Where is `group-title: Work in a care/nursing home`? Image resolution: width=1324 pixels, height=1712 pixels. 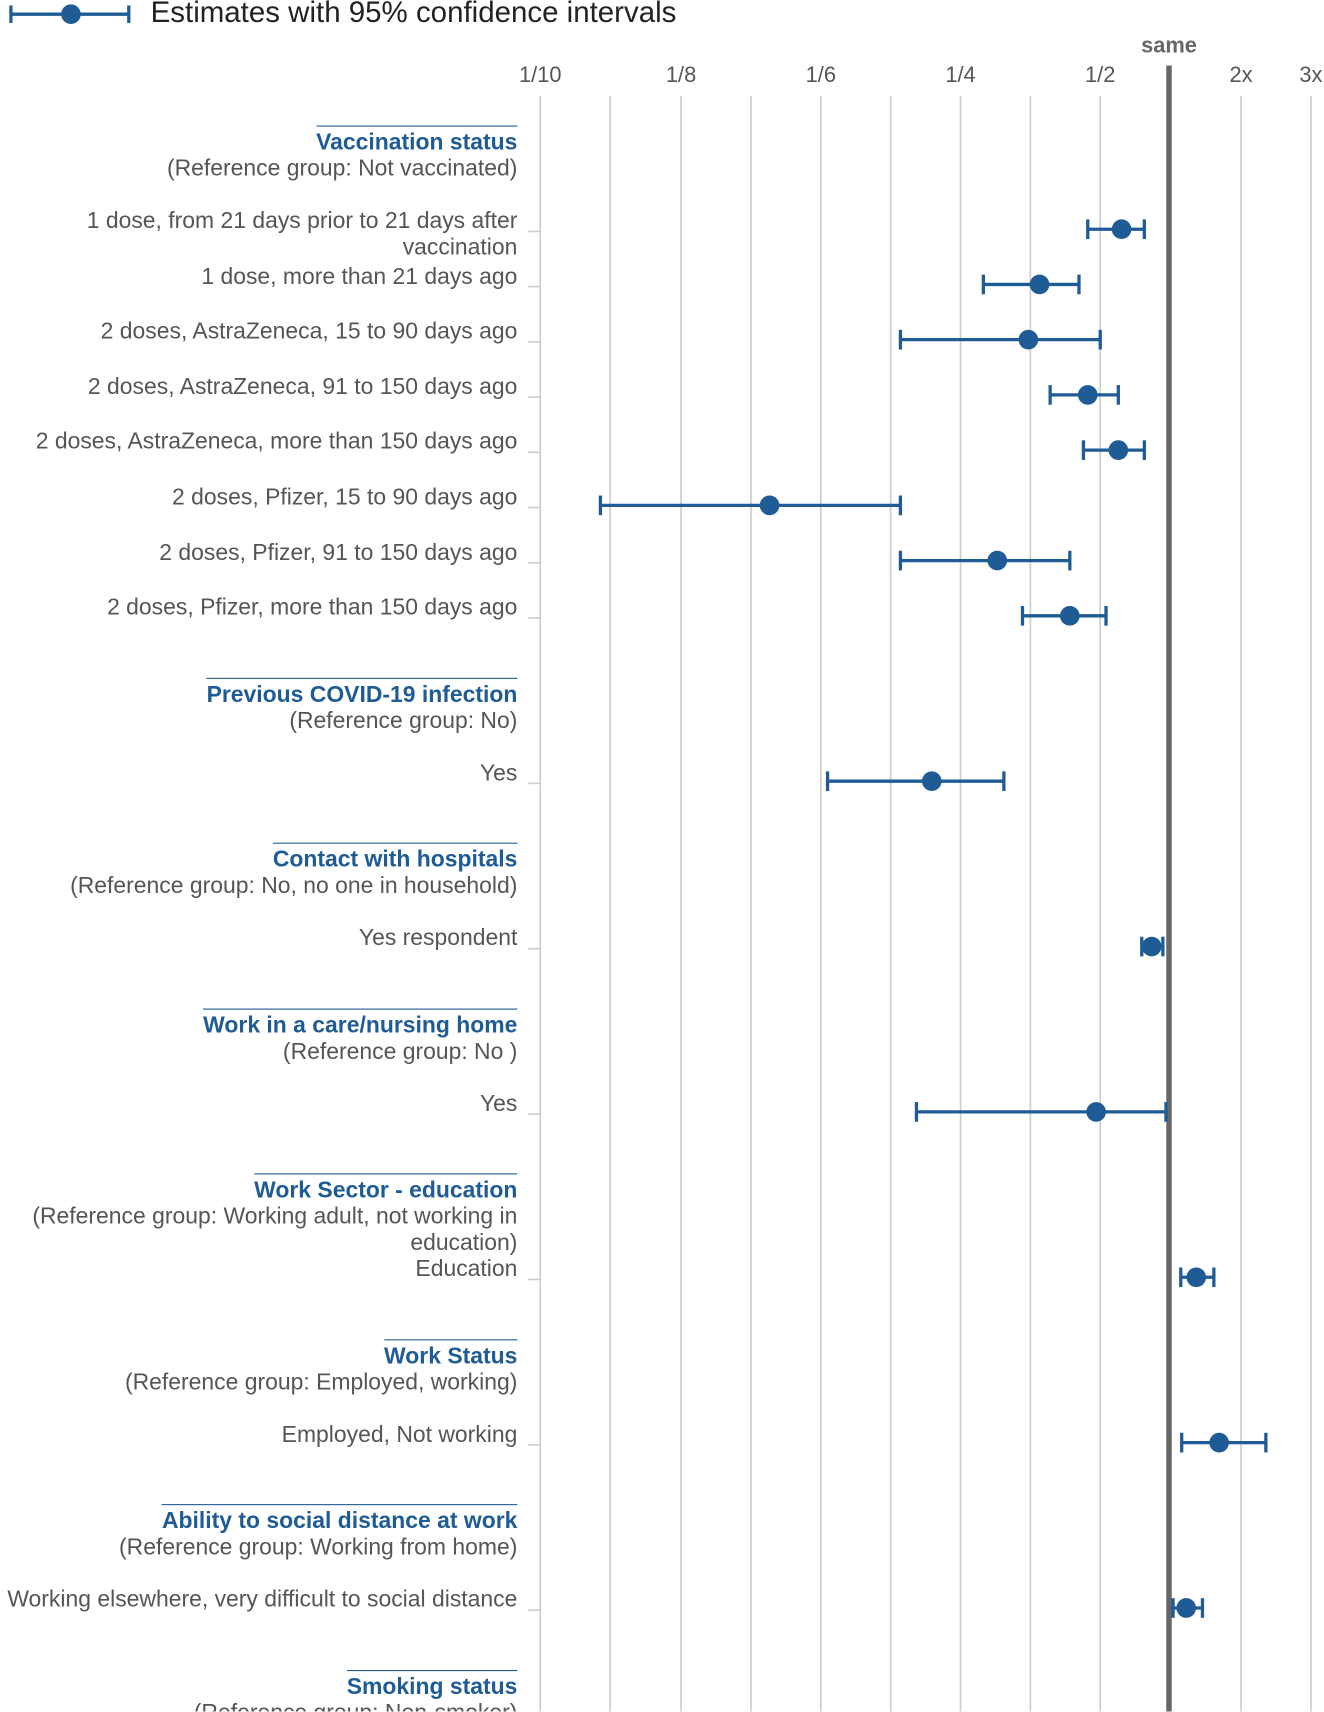 group-title: Work in a care/nursing home is located at coordinates (360, 1023).